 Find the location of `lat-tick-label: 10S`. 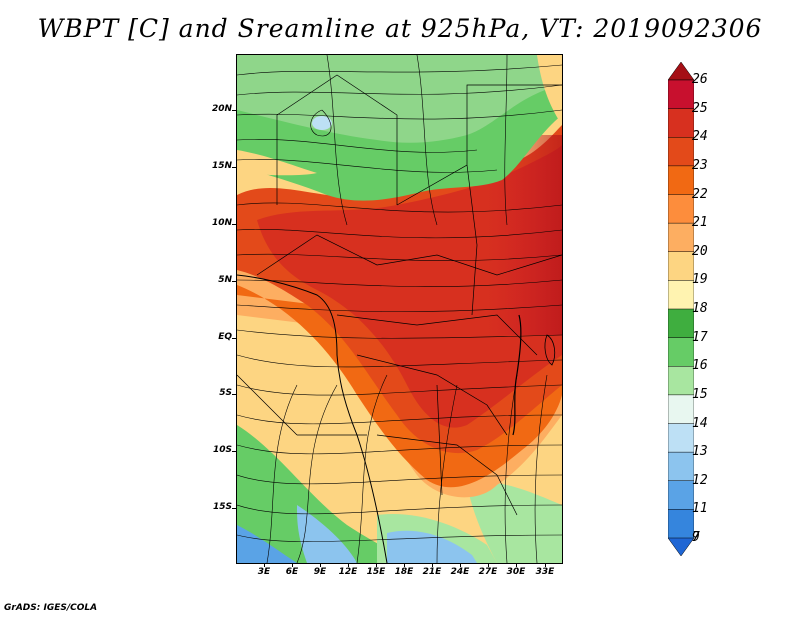

lat-tick-label: 10S is located at coordinates (222, 450).